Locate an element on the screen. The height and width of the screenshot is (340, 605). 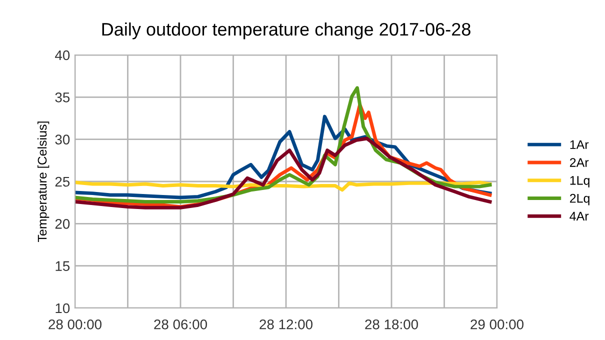
x-tick-label: 29 00:00 is located at coordinates (497, 324).